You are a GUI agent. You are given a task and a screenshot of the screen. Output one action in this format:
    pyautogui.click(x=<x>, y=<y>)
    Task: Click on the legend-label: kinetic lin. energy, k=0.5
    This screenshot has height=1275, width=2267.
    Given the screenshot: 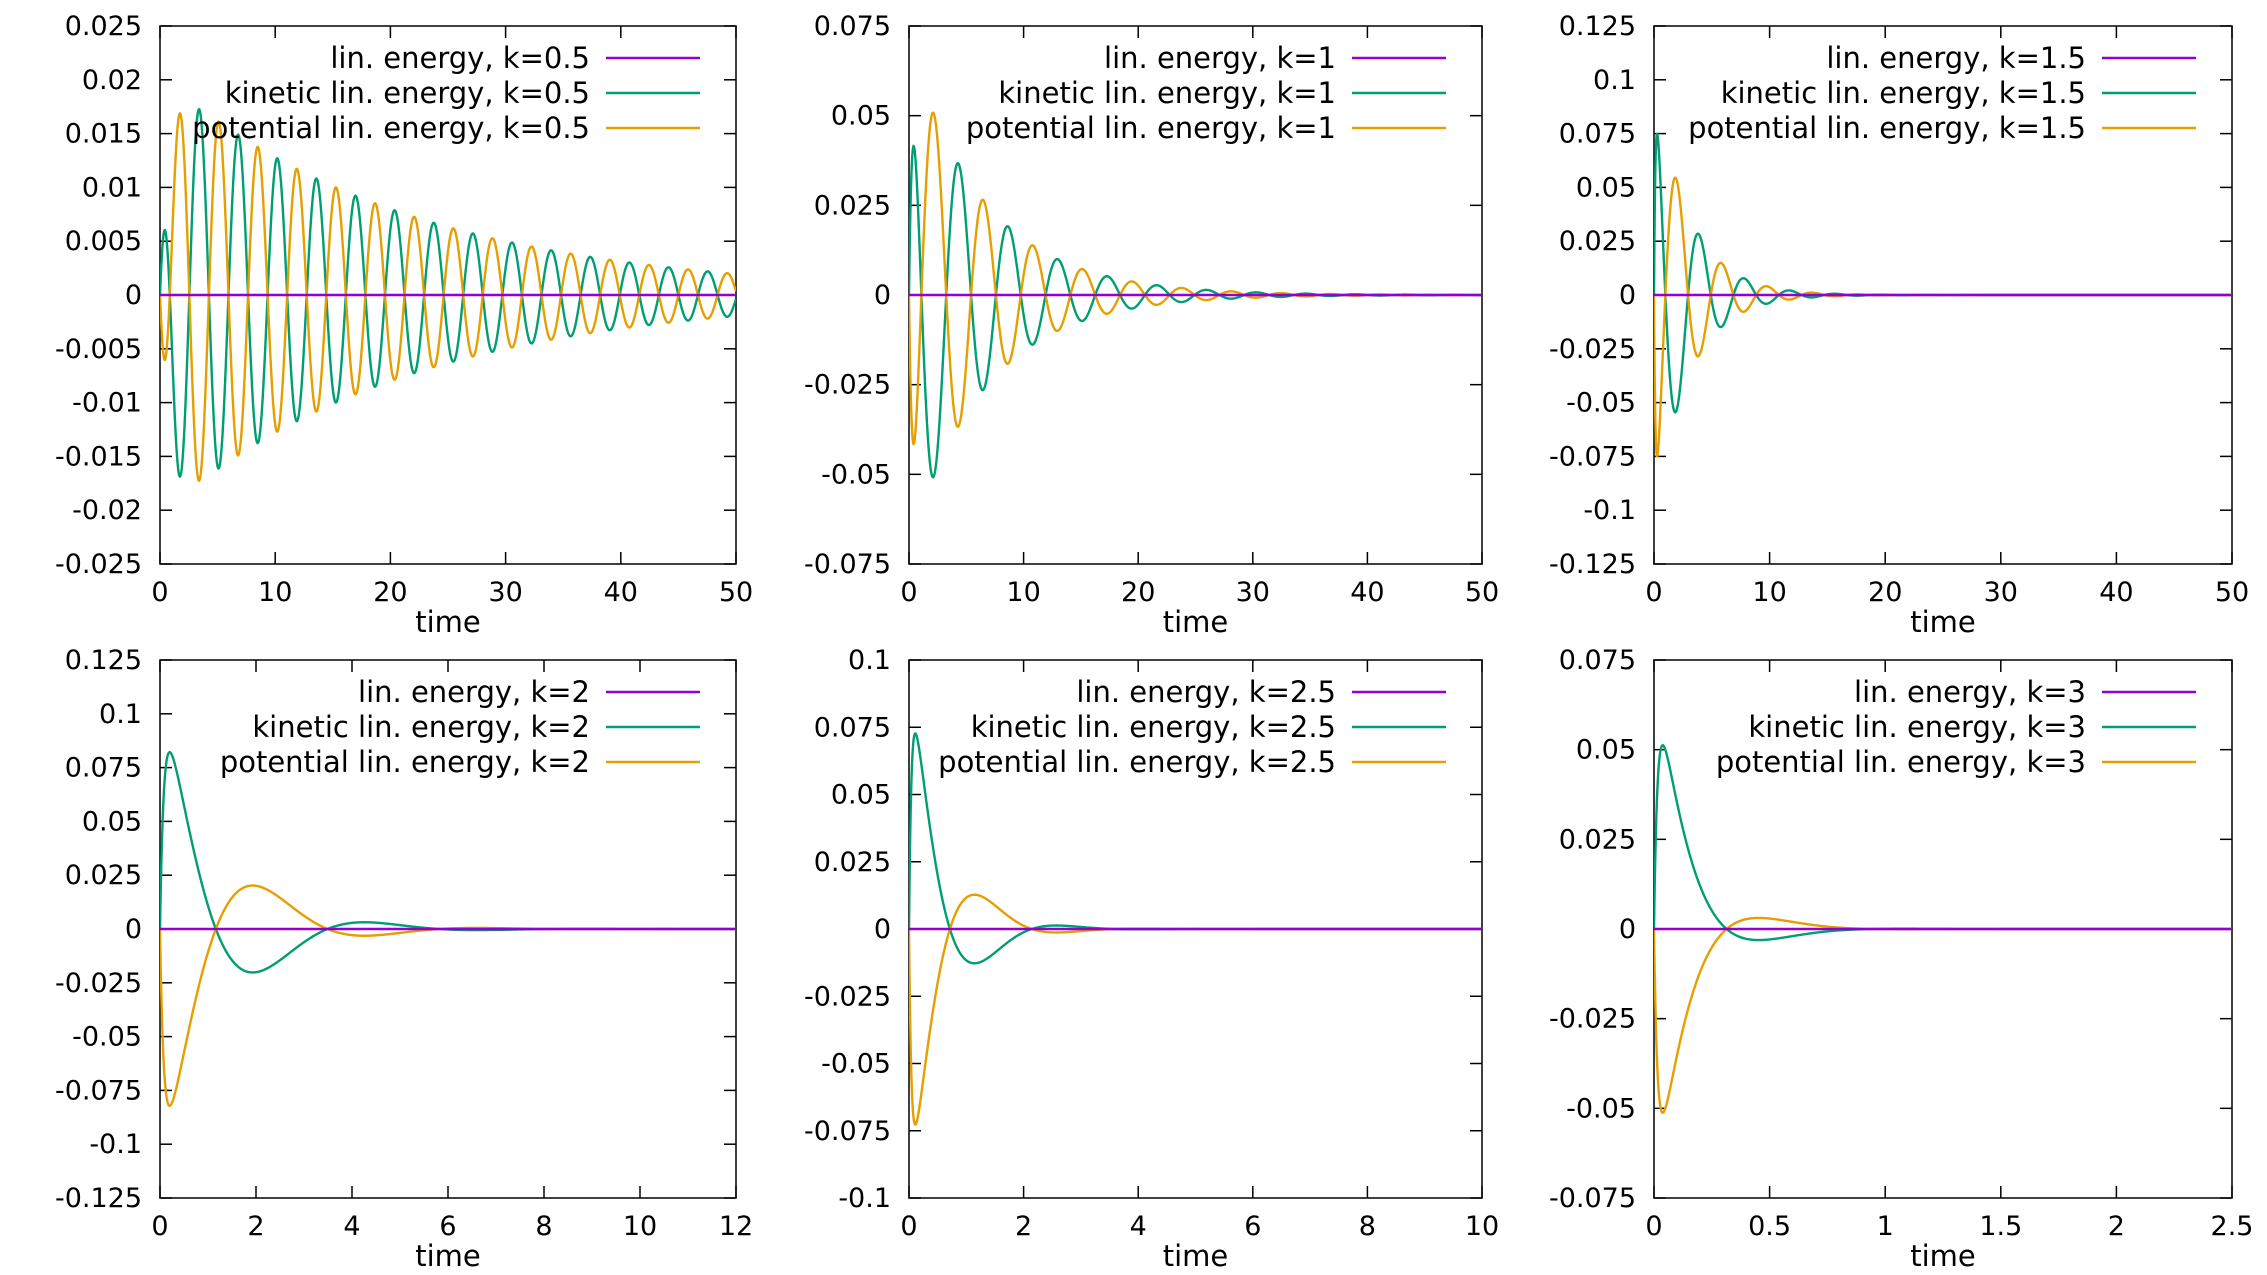 What is the action you would take?
    pyautogui.click(x=407, y=93)
    